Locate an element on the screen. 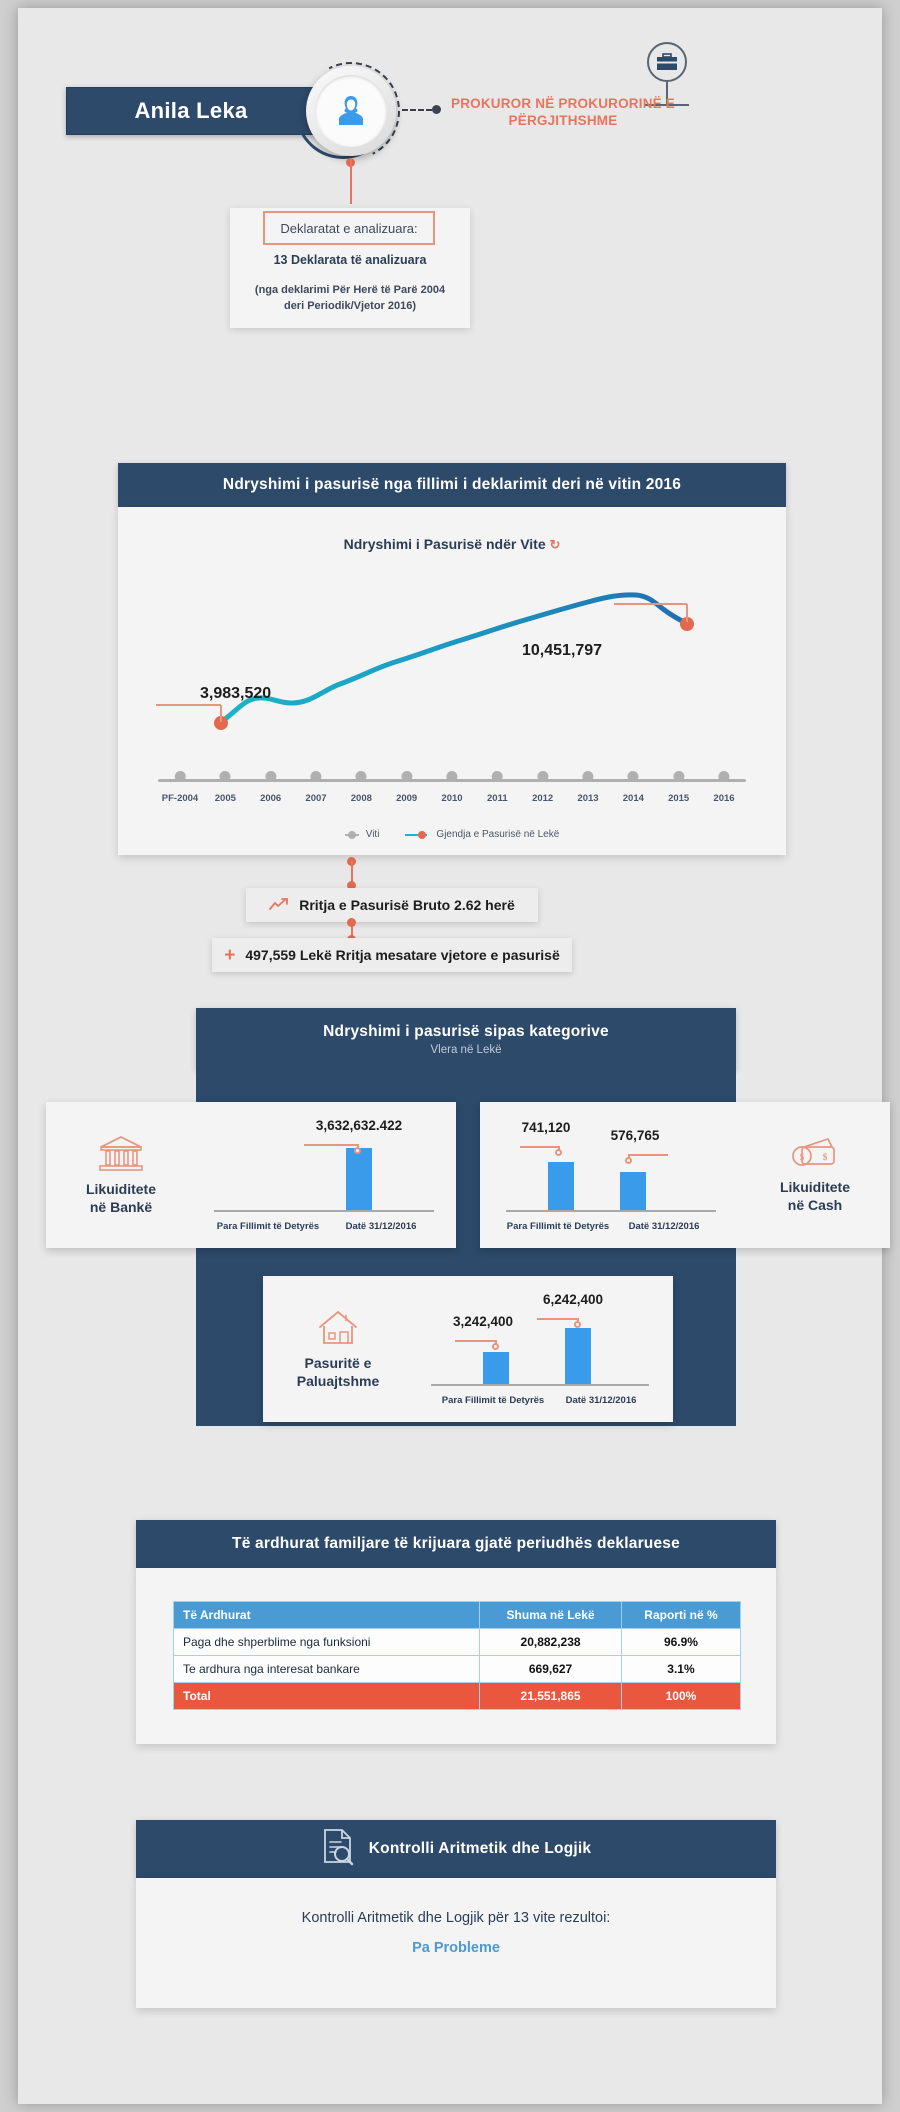  bank-icon is located at coordinates (121, 1154).